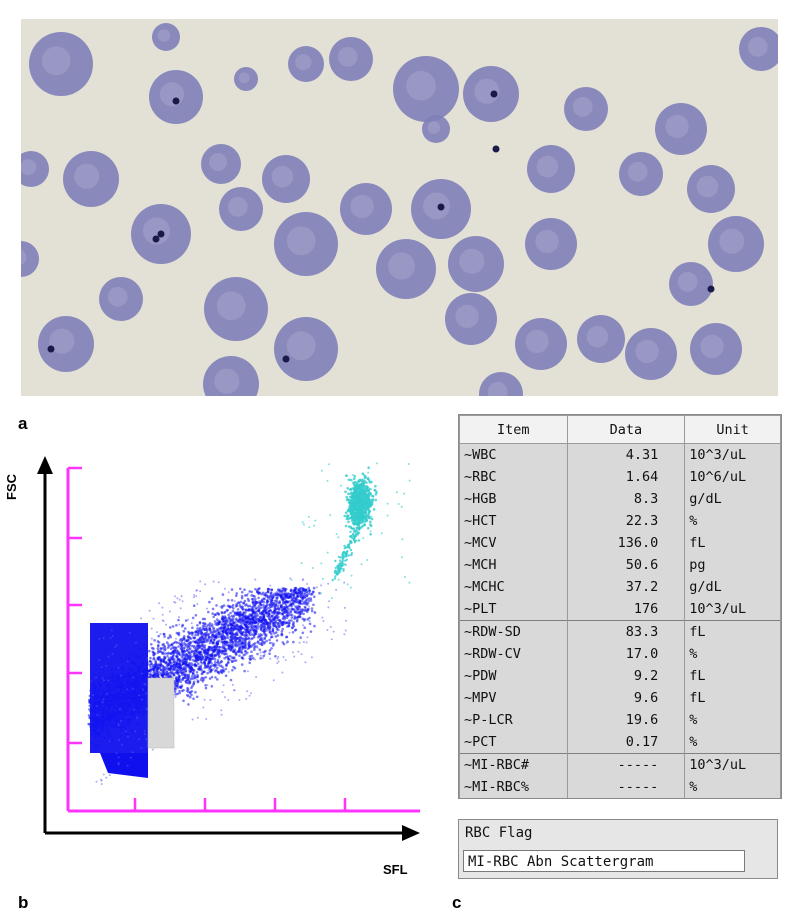  What do you see at coordinates (626, 429) in the screenshot?
I see `header-data: Data` at bounding box center [626, 429].